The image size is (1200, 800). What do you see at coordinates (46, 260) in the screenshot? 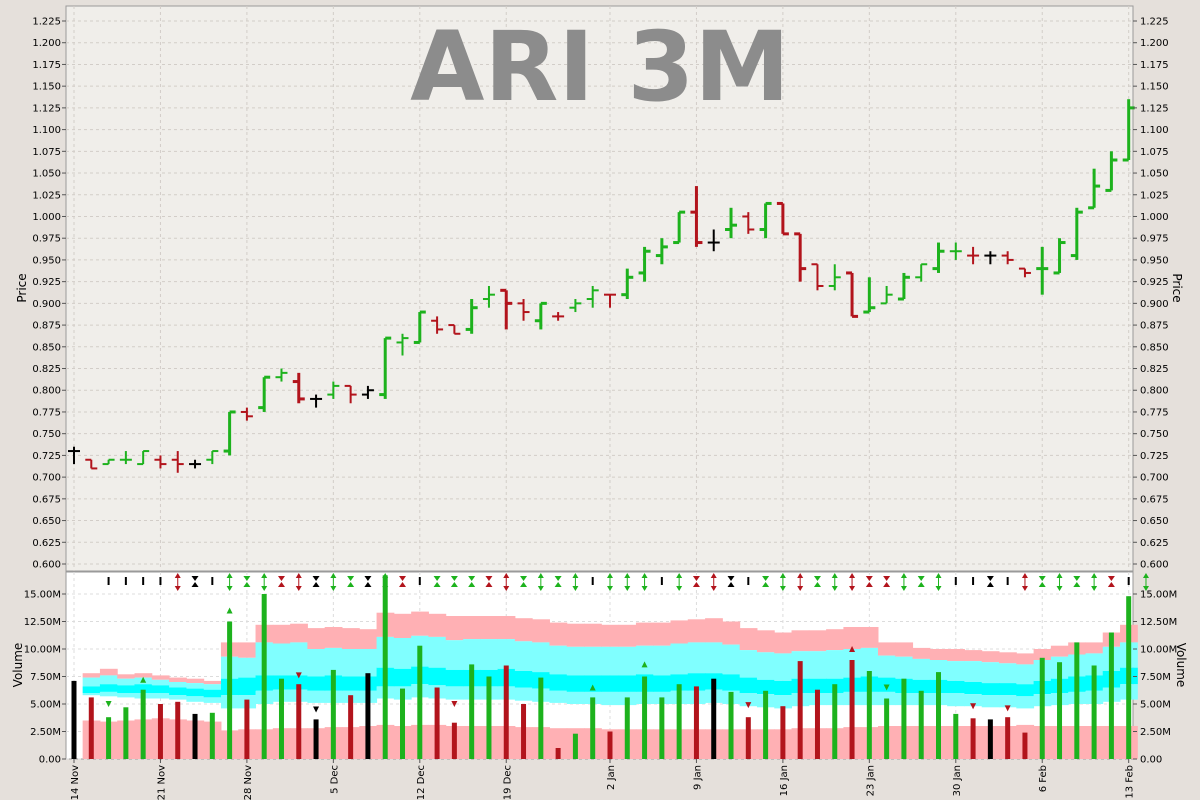
I see `price-tick-label: 0.950` at bounding box center [46, 260].